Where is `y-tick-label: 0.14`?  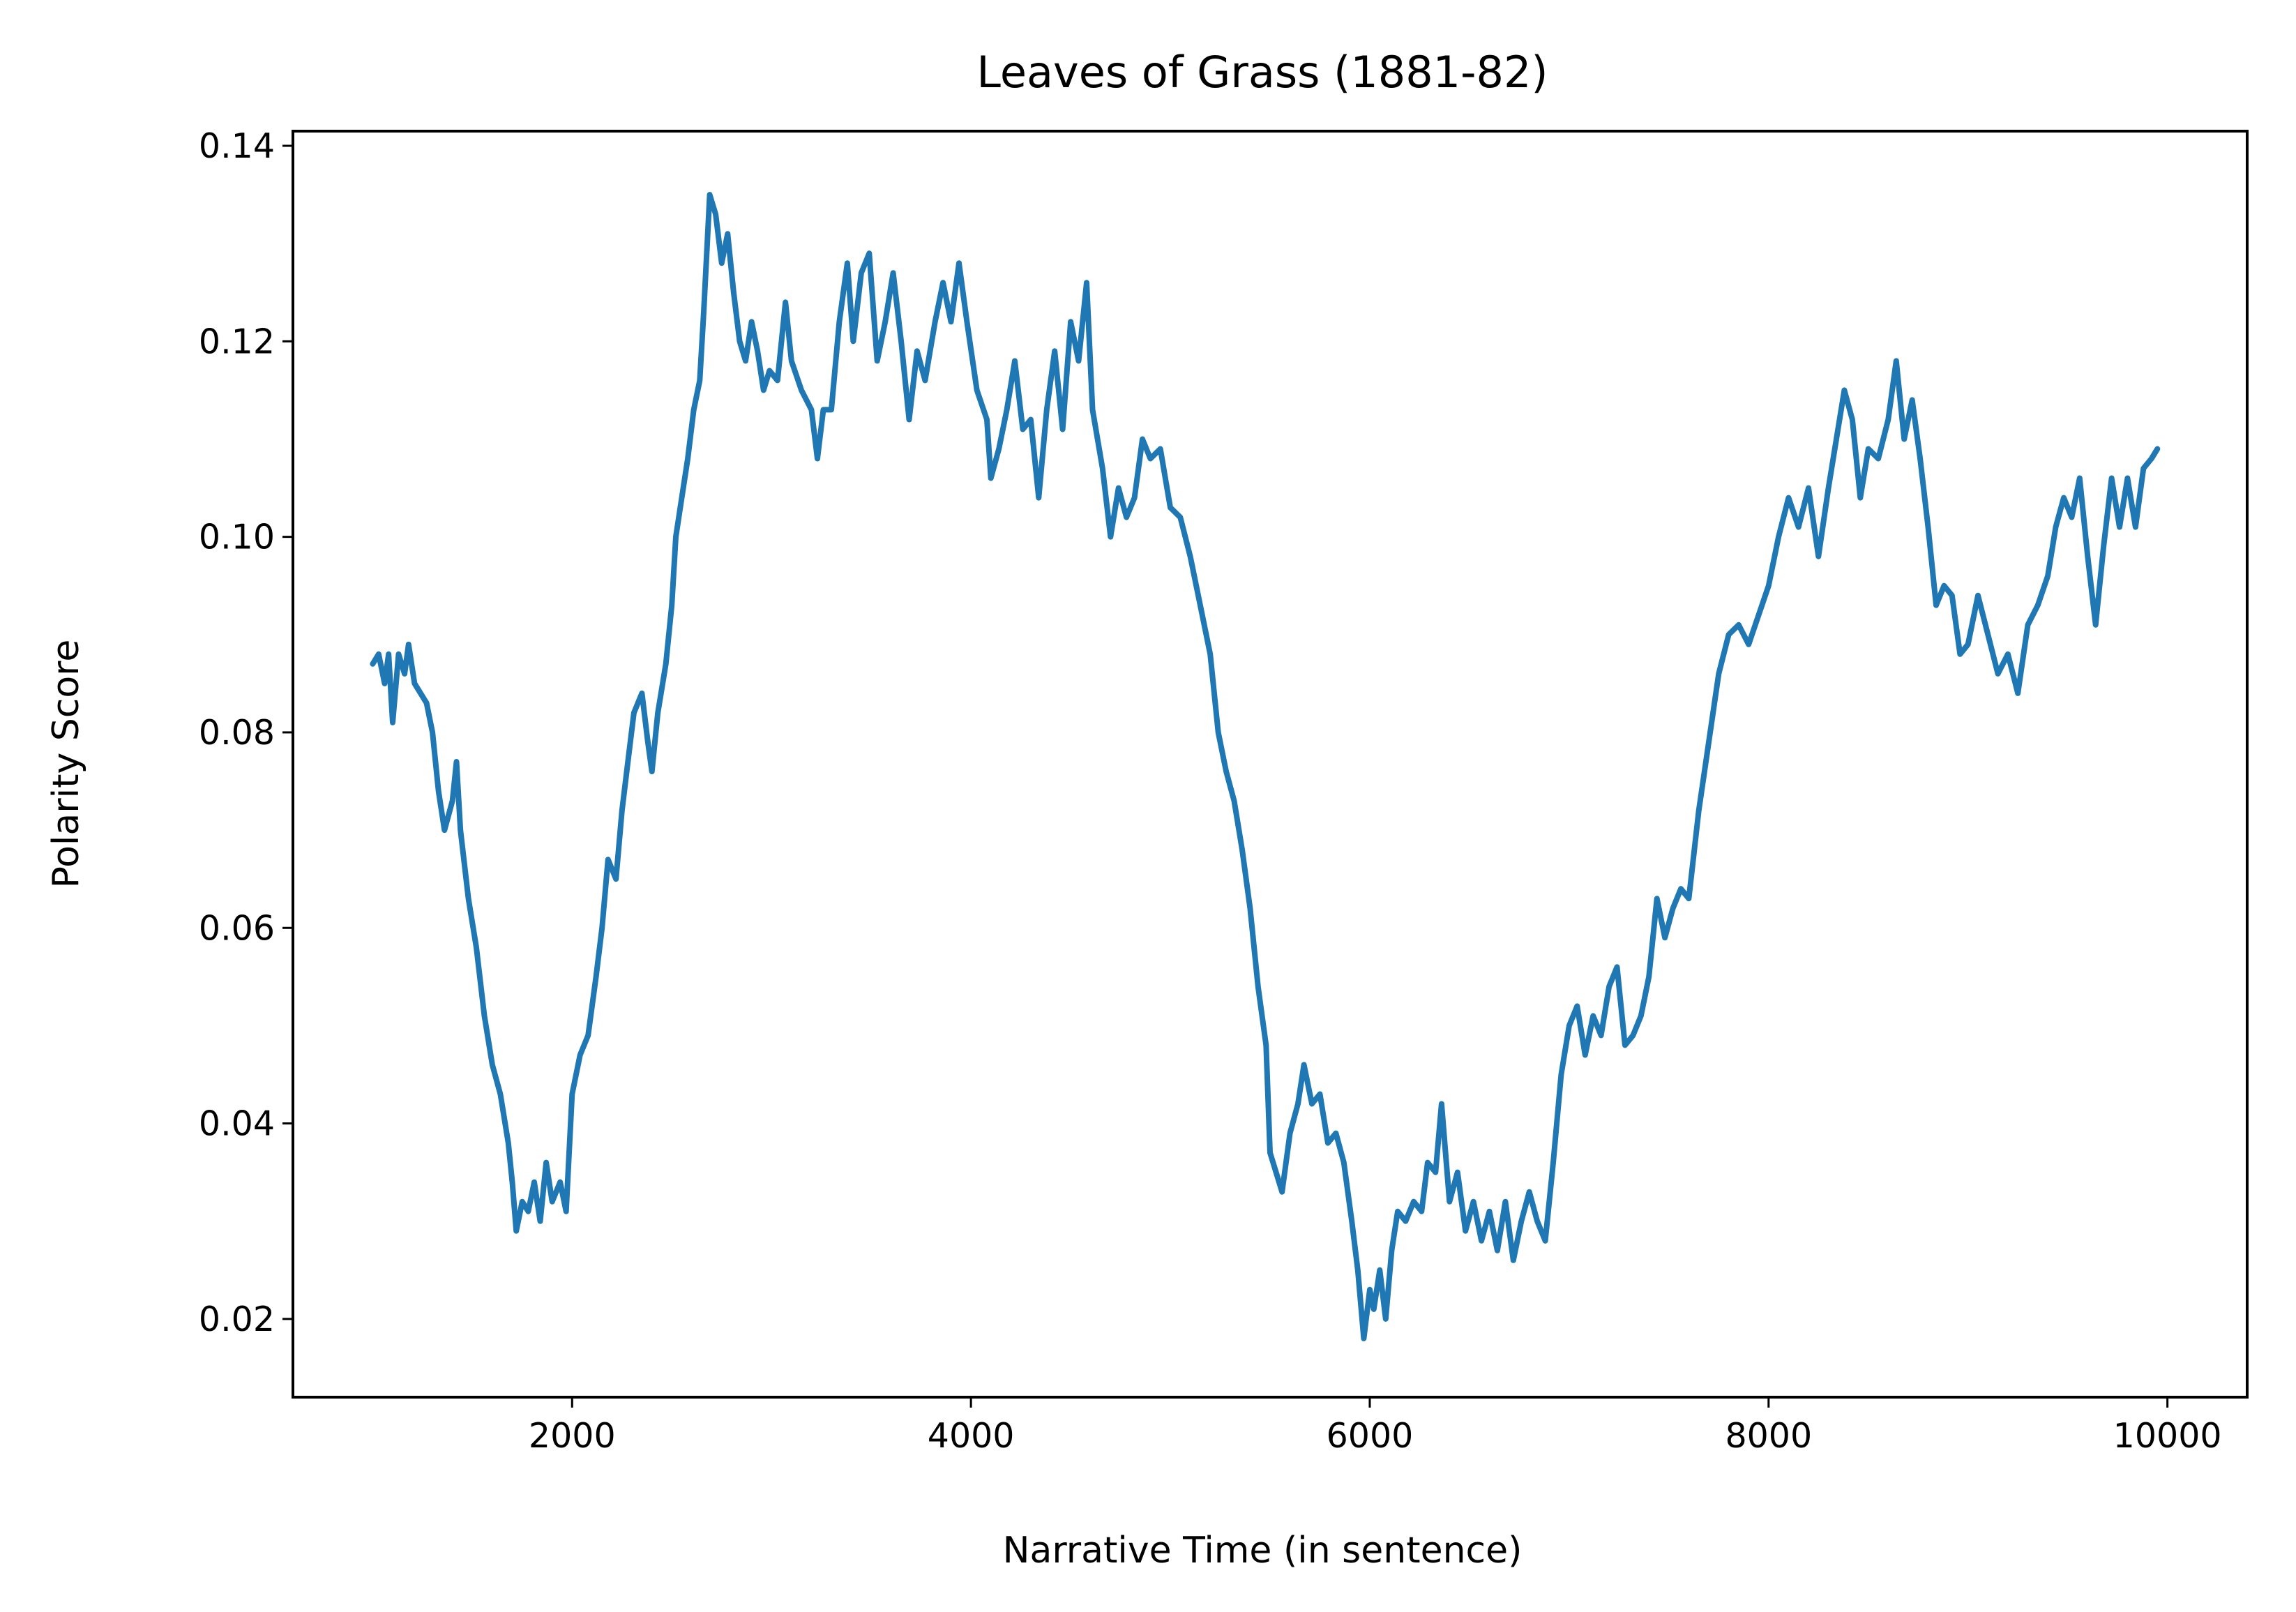
y-tick-label: 0.14 is located at coordinates (237, 146).